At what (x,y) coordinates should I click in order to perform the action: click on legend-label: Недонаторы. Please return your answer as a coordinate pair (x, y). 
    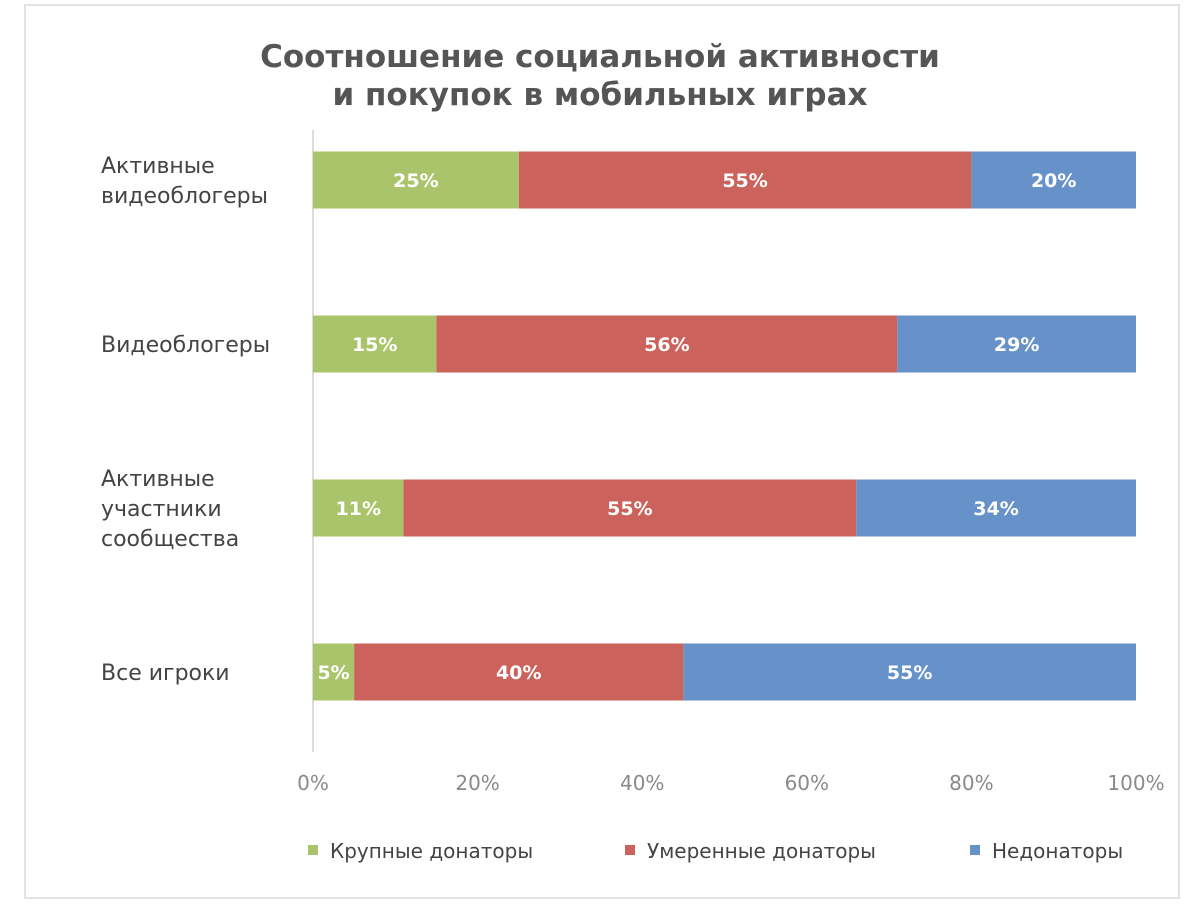
    Looking at the image, I should click on (1057, 851).